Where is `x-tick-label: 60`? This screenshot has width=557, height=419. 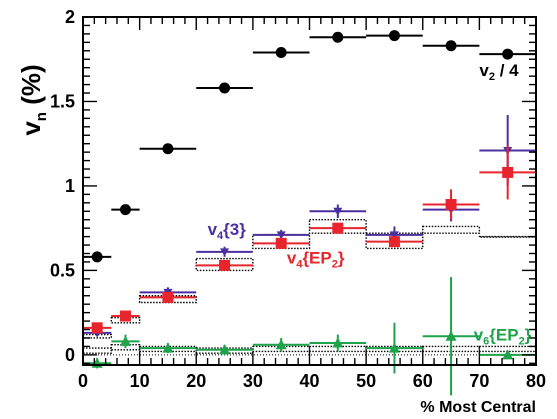 x-tick-label: 60 is located at coordinates (423, 381).